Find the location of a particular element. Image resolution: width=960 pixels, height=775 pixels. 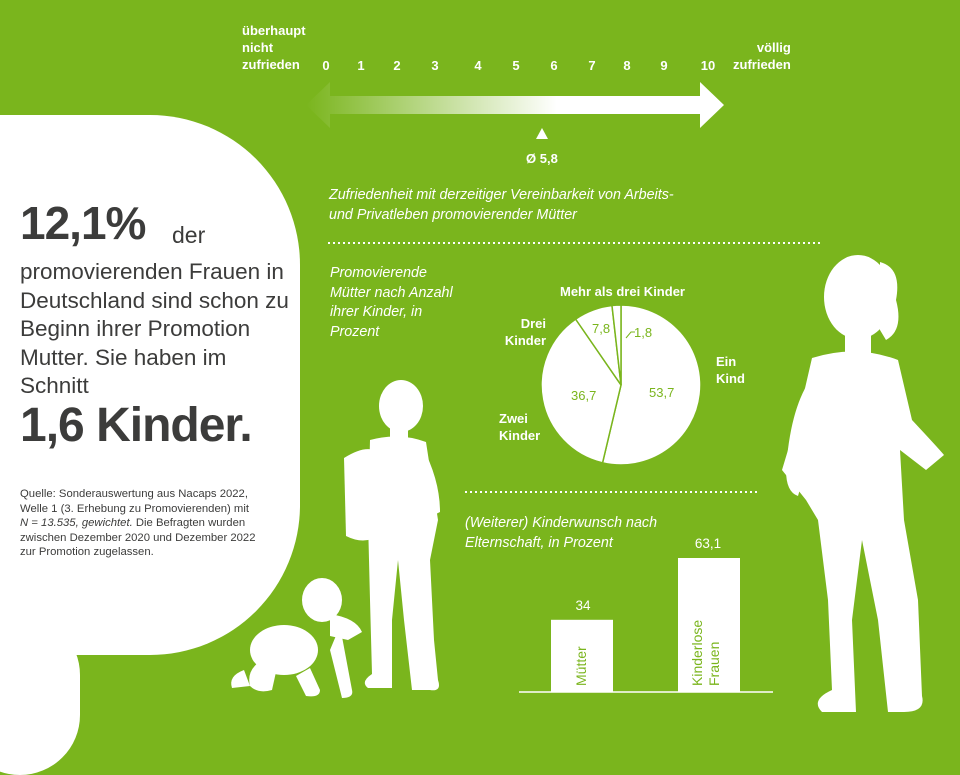

bar-category-line: Mütter is located at coordinates (581, 666).